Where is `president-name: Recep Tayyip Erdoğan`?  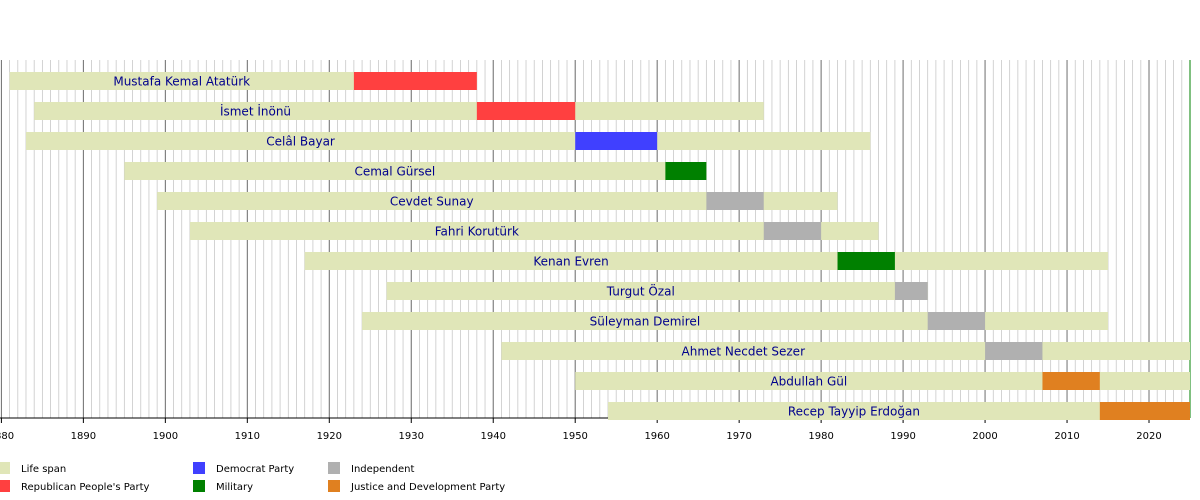
president-name: Recep Tayyip Erdoğan is located at coordinates (854, 412).